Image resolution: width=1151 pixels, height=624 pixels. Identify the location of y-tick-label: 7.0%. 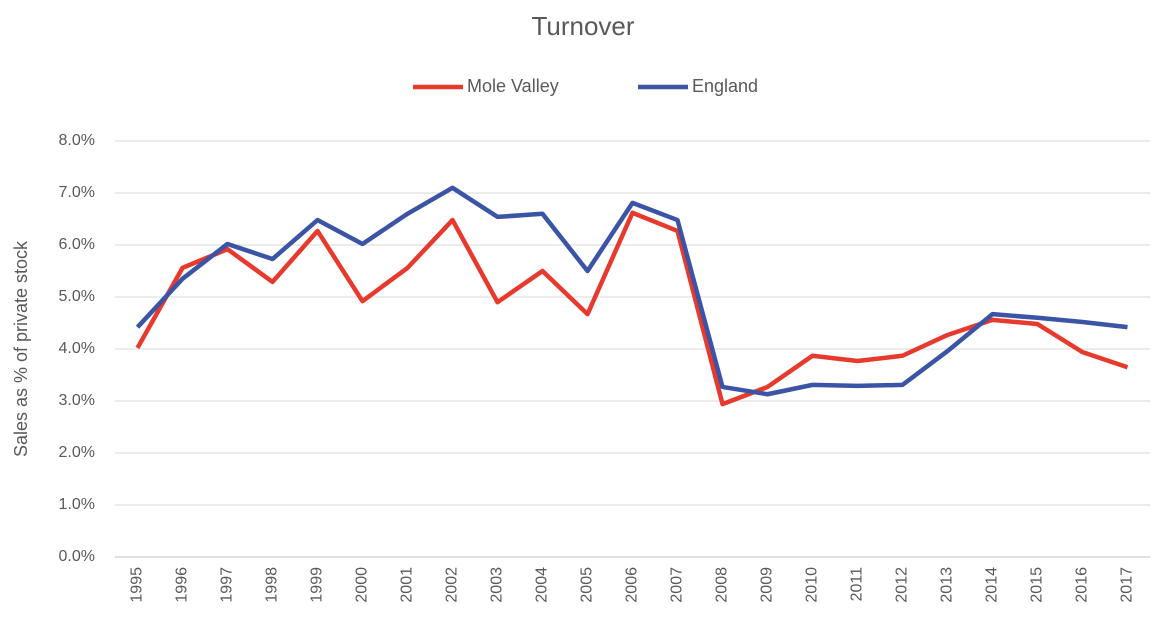
(77, 192).